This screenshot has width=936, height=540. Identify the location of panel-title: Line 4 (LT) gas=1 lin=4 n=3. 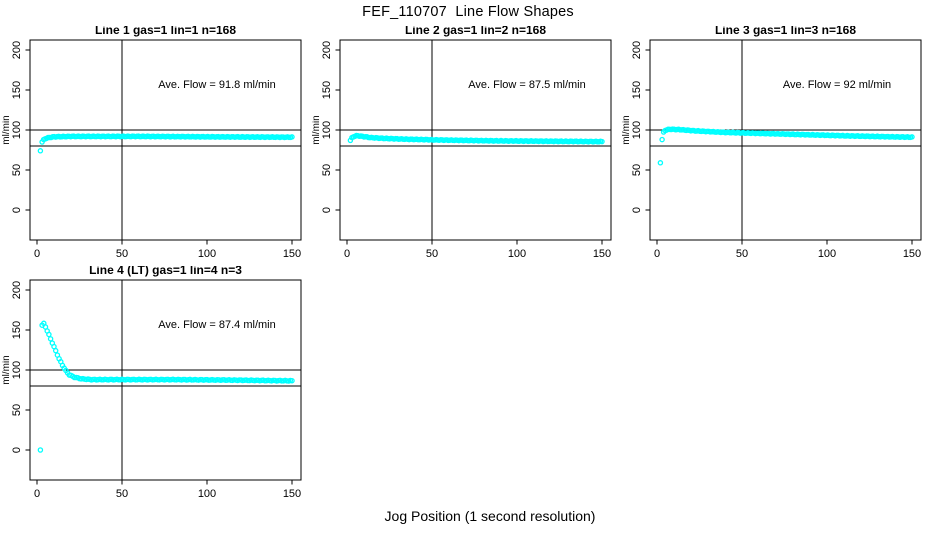
(165, 271).